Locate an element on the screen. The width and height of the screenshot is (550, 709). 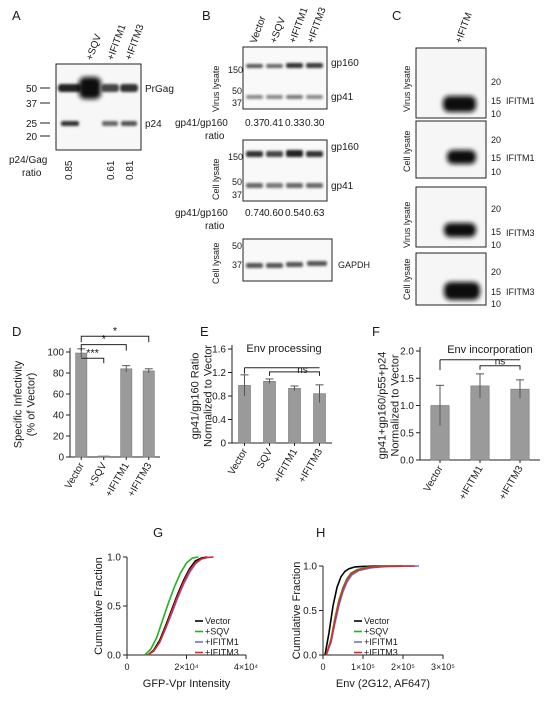
lane-label: +SQV is located at coordinates (278, 30).